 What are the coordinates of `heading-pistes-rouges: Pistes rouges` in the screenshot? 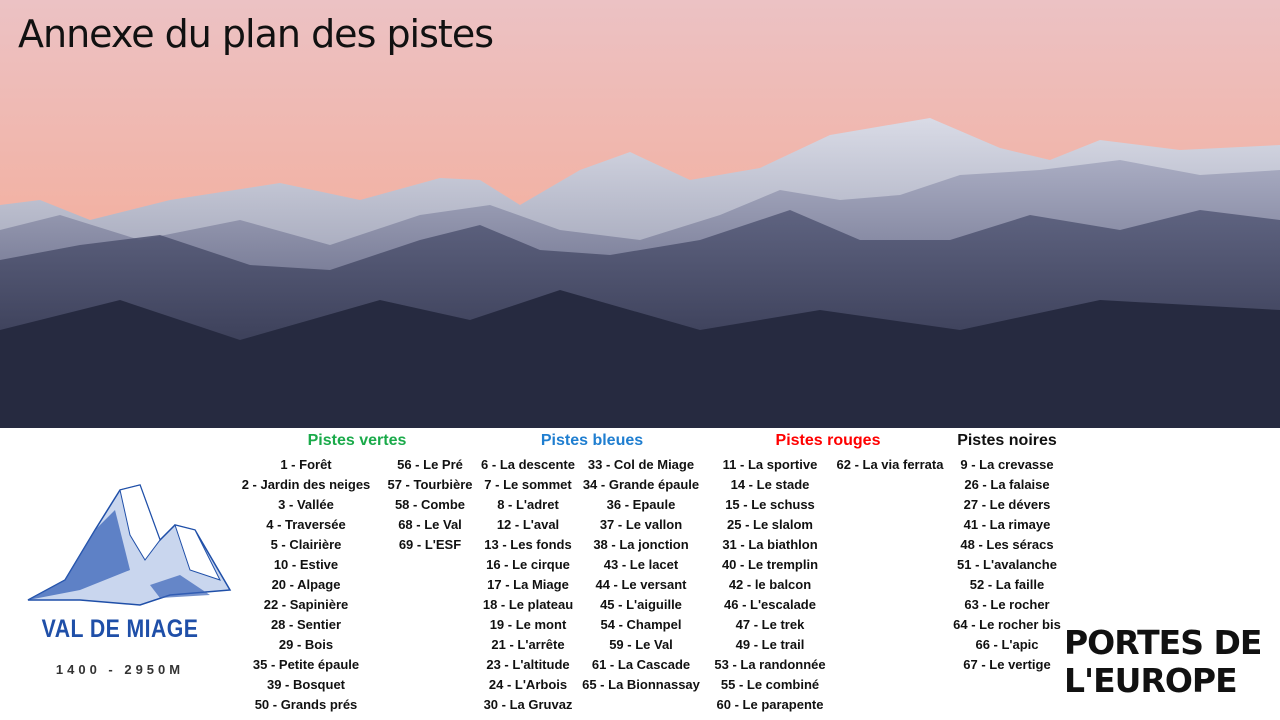 It's located at (828, 440).